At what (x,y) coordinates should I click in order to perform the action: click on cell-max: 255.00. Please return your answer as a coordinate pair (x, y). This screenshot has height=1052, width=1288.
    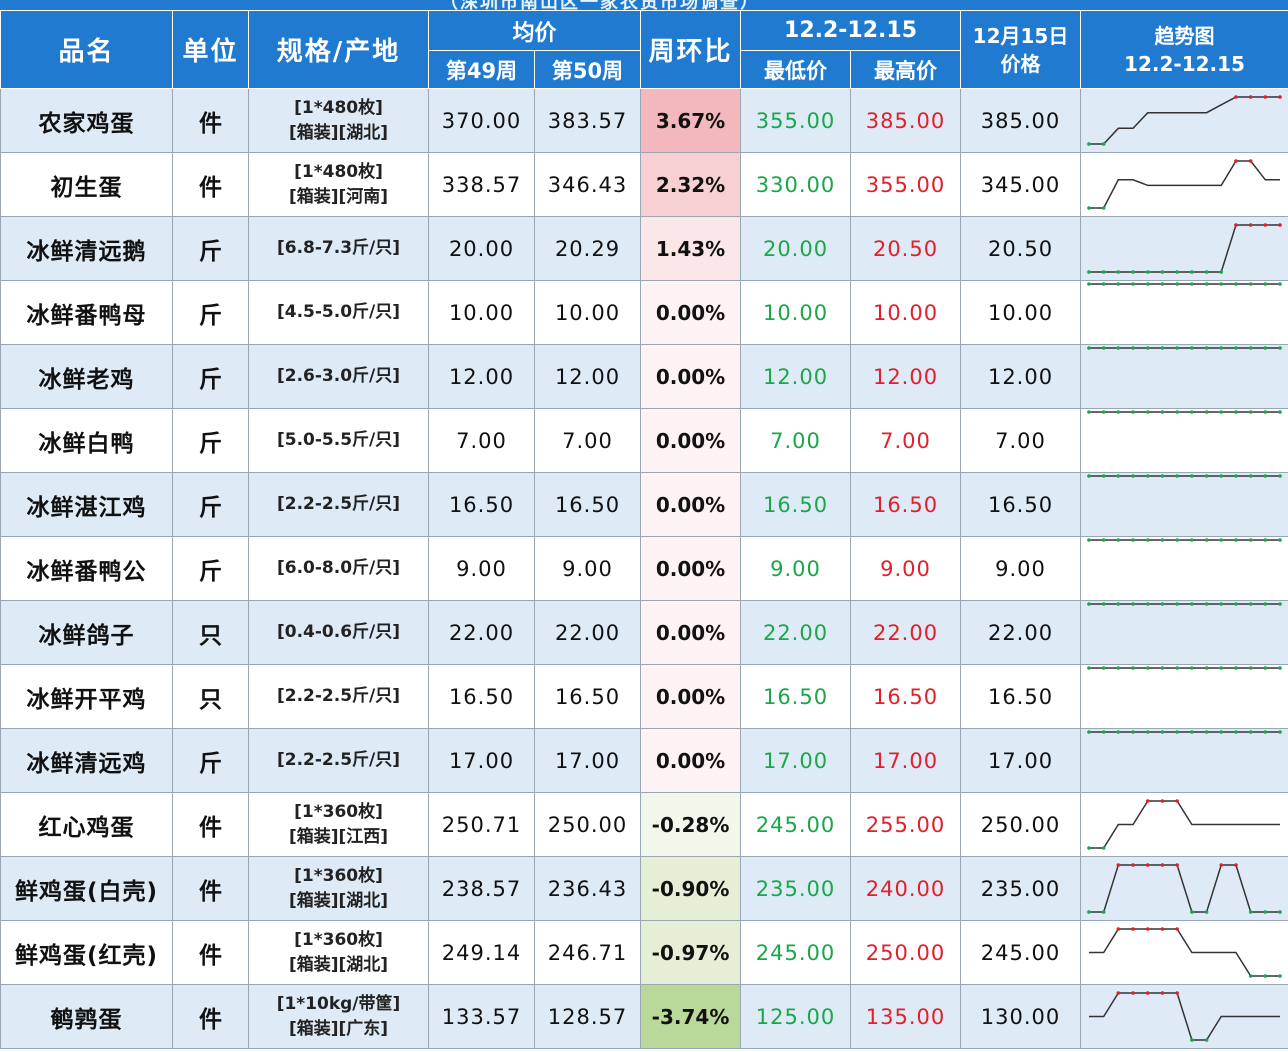
    Looking at the image, I should click on (906, 824).